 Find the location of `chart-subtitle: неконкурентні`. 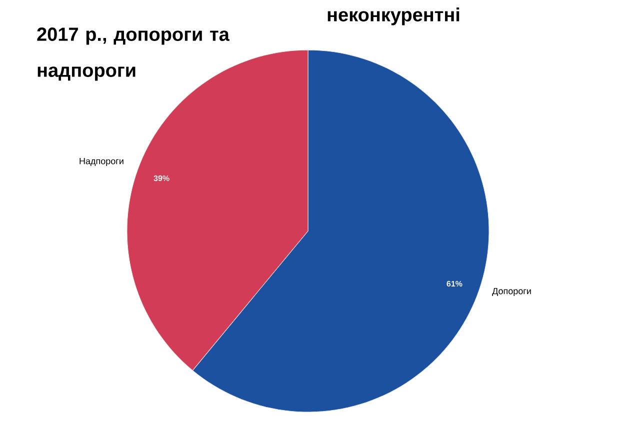

chart-subtitle: неконкурентні is located at coordinates (394, 17).